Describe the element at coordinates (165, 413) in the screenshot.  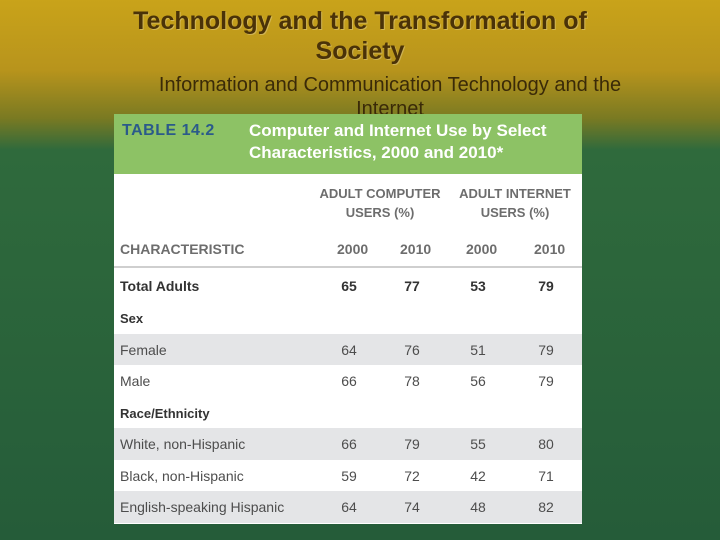
I see `section-label: Race/Ethnicity` at that location.